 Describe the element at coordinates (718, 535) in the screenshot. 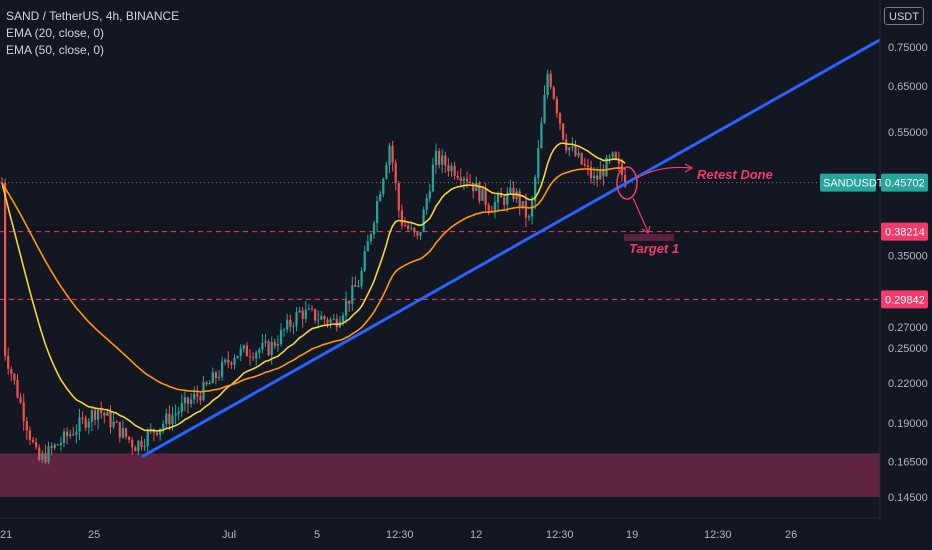

I see `x-tick-label: 12:30` at that location.